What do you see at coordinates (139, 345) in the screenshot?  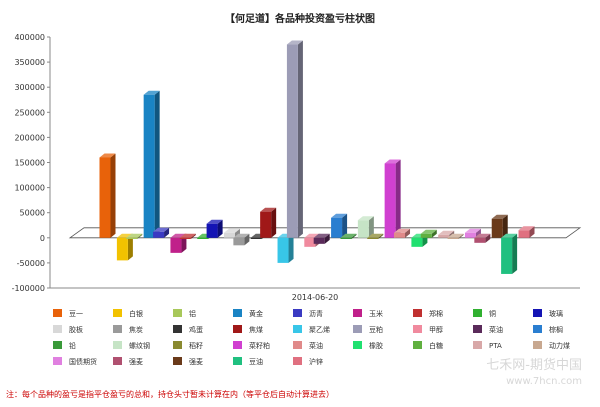 I see `legend-label: 螺纹钢` at bounding box center [139, 345].